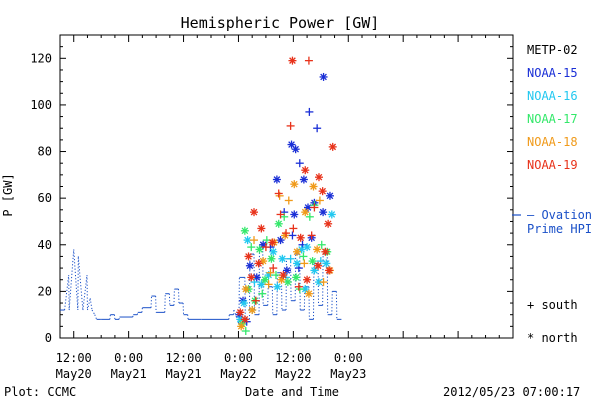  What do you see at coordinates (41, 58) in the screenshot?
I see `y-tick-label: 120` at bounding box center [41, 58].